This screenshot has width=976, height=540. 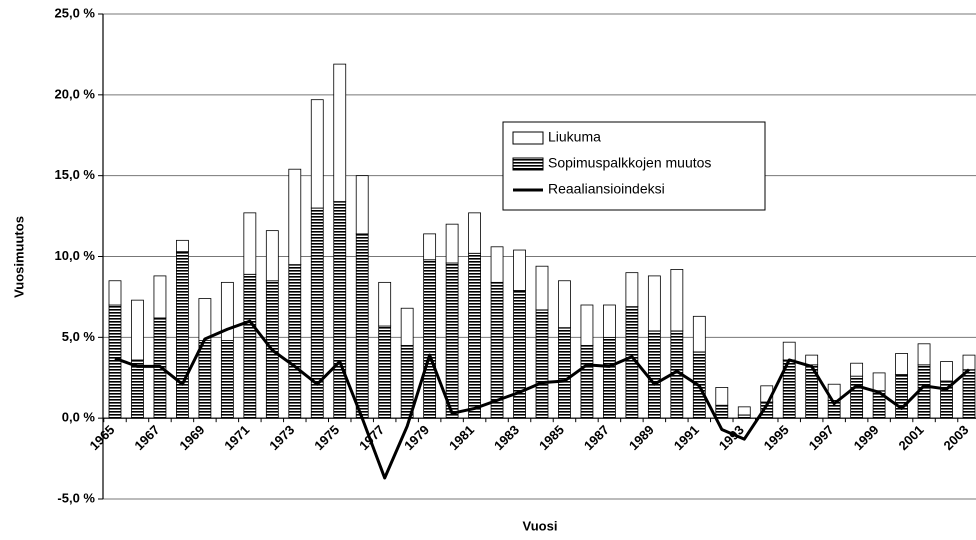 What do you see at coordinates (686, 437) in the screenshot?
I see `x-tick-label: 1991` at bounding box center [686, 437].